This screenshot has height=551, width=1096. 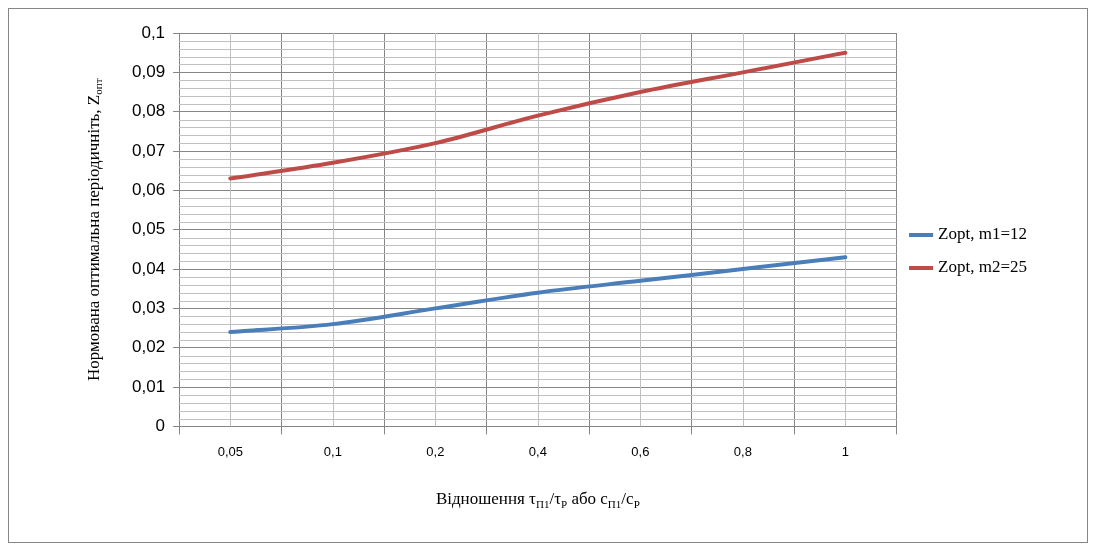 What do you see at coordinates (148, 72) in the screenshot?
I see `y-tick-label: 0,09` at bounding box center [148, 72].